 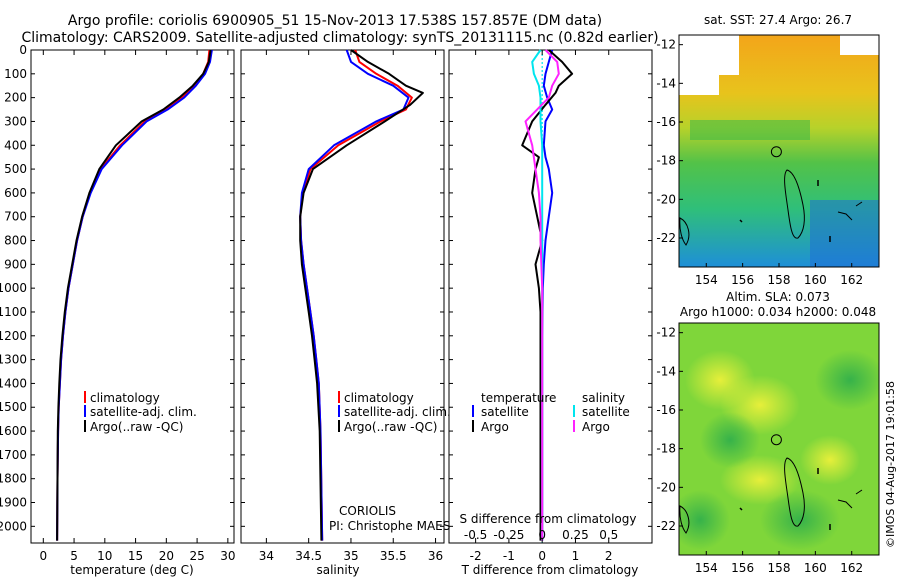 What do you see at coordinates (778, 297) in the screenshot?
I see `sla-map-title-line1: Altim. SLA: 0.073` at bounding box center [778, 297].